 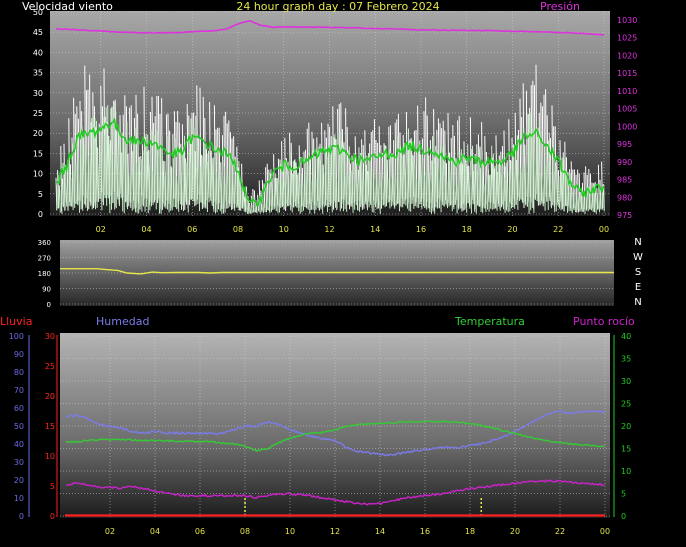 I want to click on direction-y-tick: 180, so click(x=44, y=274).